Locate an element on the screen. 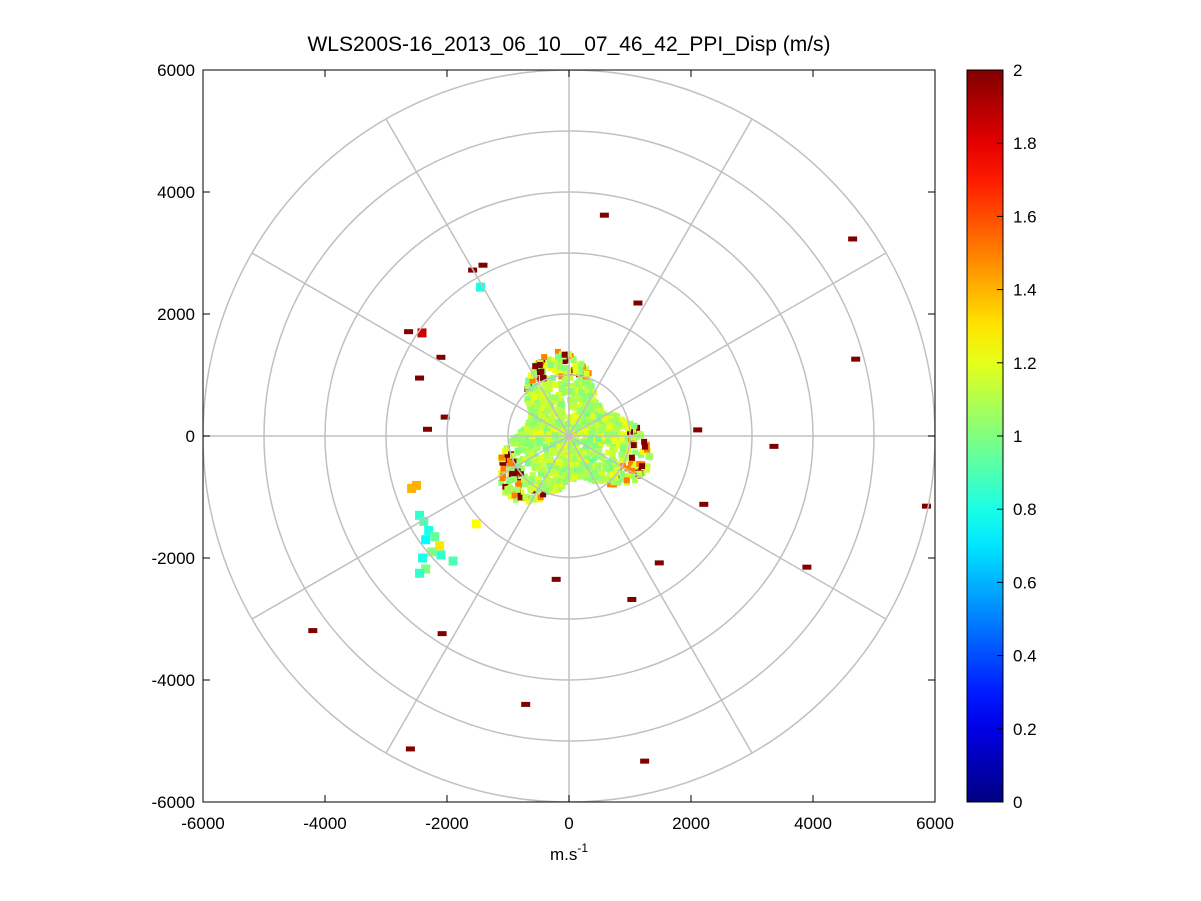  colorbar-tick-label: 2 is located at coordinates (1017, 70).